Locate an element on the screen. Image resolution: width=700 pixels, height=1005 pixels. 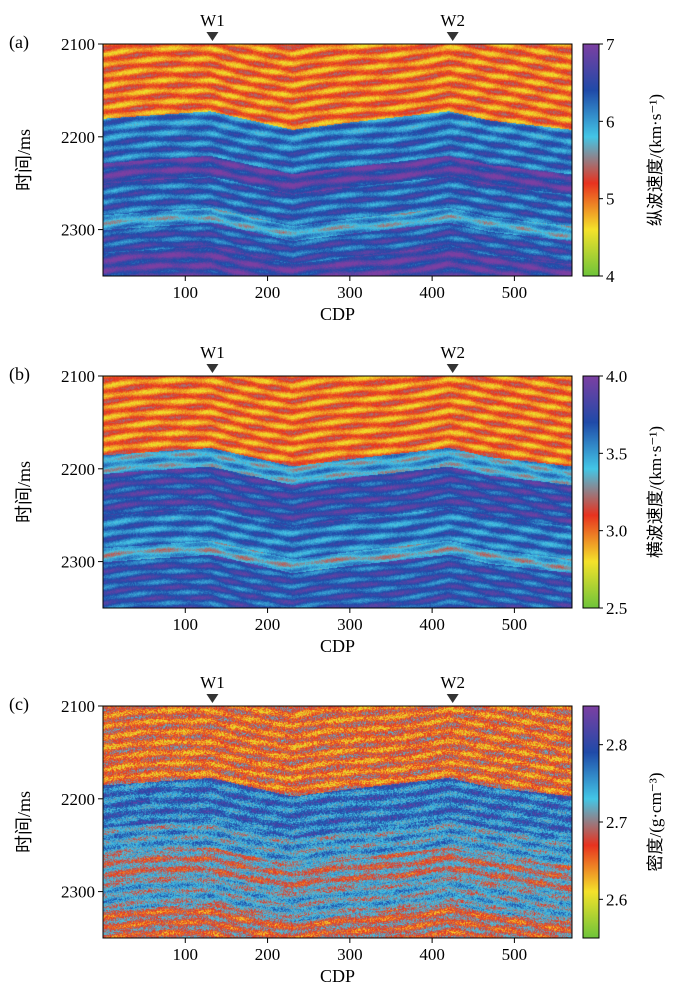
colorbar-tick-label: 3.5 is located at coordinates (616, 453).